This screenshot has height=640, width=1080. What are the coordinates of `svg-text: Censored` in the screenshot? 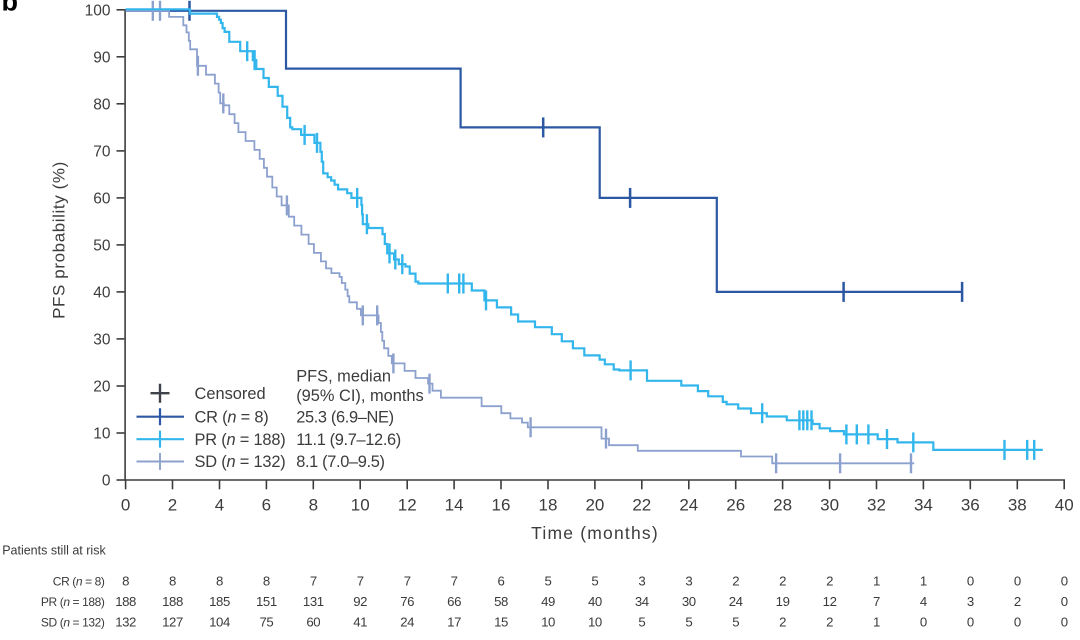 It's located at (230, 394).